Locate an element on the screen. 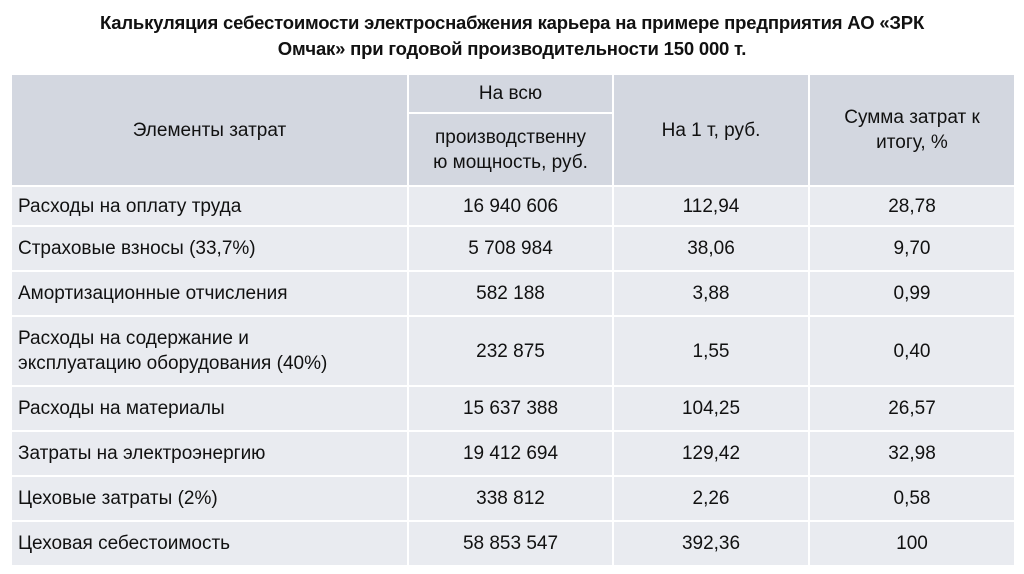 This screenshot has width=1024, height=574. cell-value: 100 is located at coordinates (912, 543).